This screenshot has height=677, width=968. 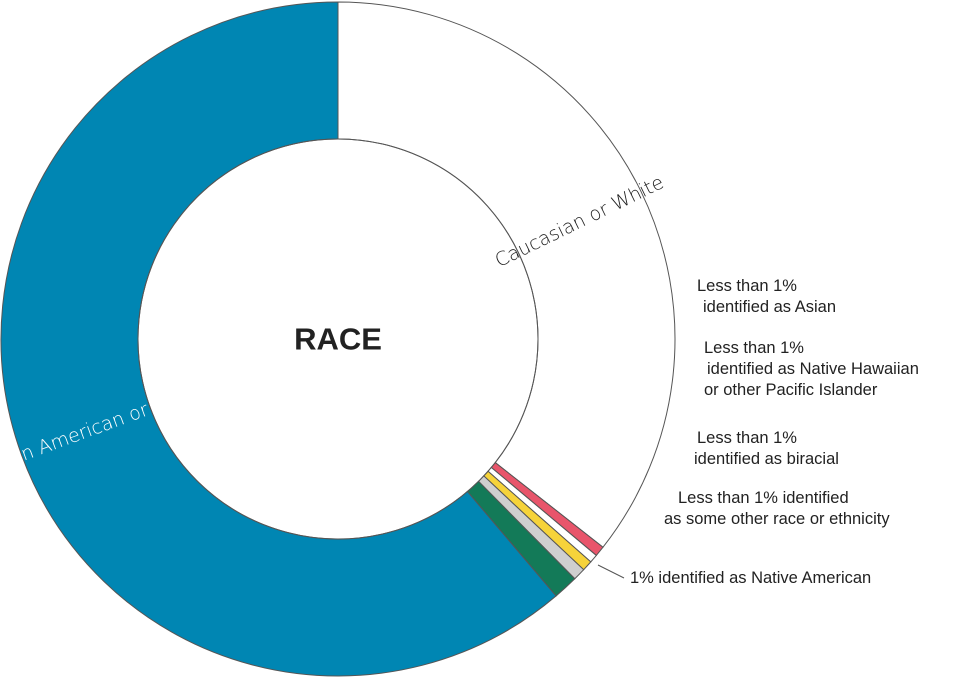 I want to click on annotation-line: 1% identified as Native American, so click(x=751, y=578).